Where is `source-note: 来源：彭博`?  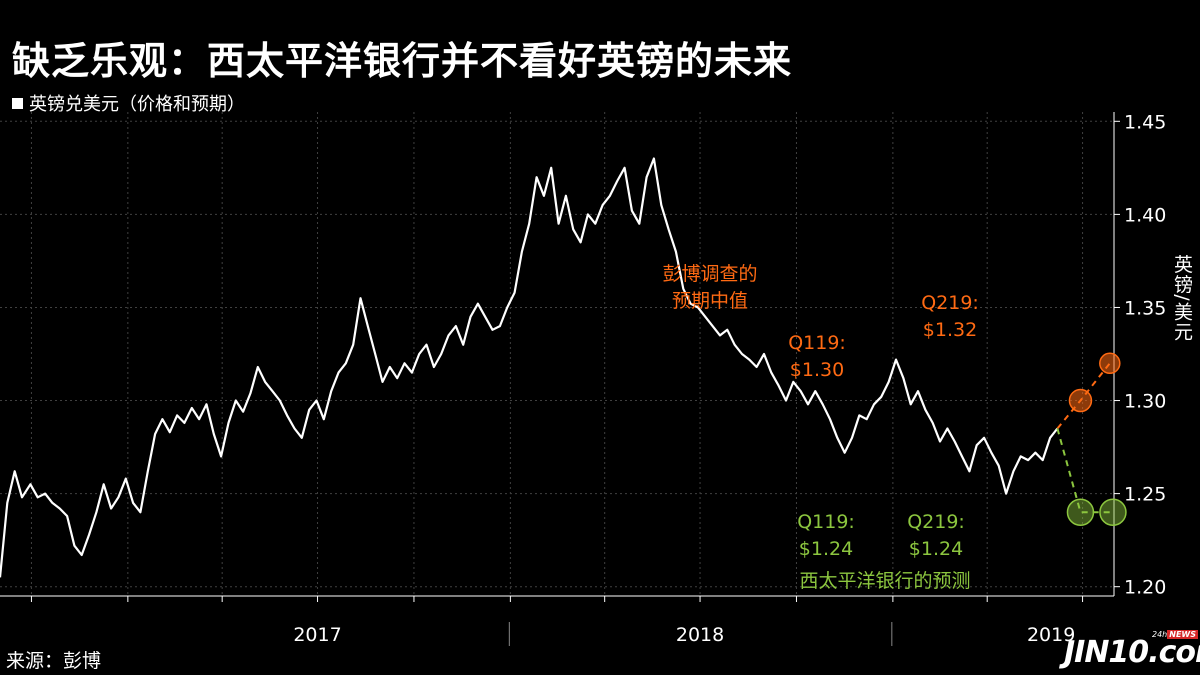 source-note: 来源：彭博 is located at coordinates (54, 661).